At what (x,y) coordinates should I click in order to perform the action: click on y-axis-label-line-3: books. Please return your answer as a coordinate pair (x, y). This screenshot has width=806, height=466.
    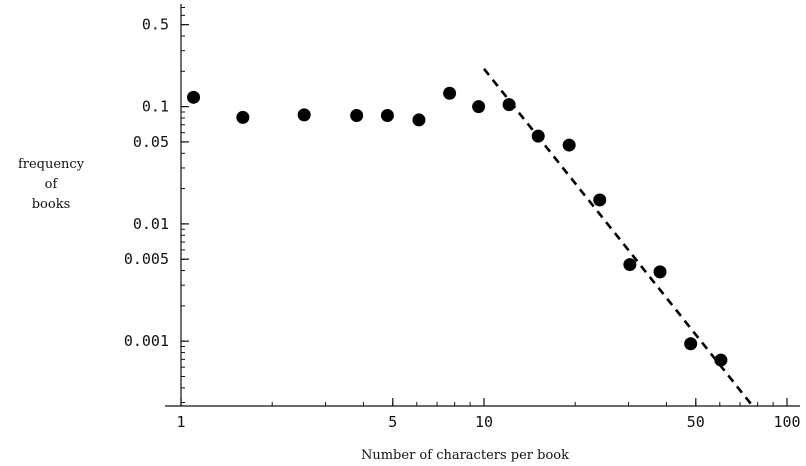
    Looking at the image, I should click on (51, 204).